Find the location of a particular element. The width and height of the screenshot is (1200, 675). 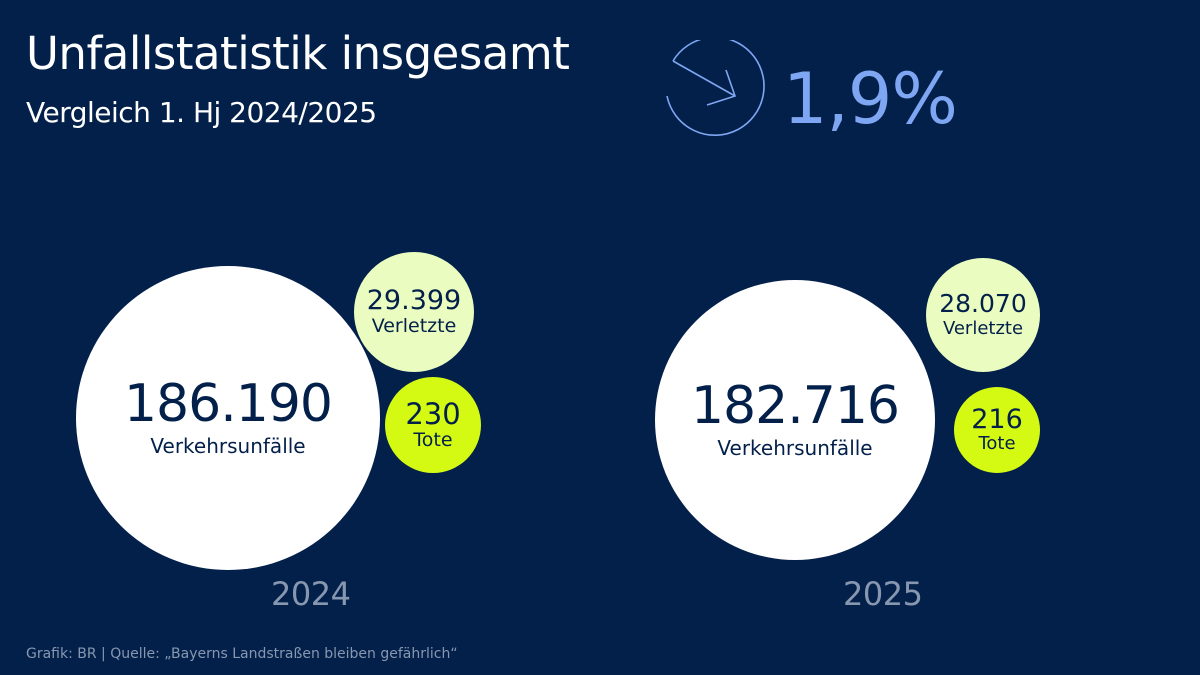

injured-circle-2025: 28.070 Verletzte is located at coordinates (983, 315).